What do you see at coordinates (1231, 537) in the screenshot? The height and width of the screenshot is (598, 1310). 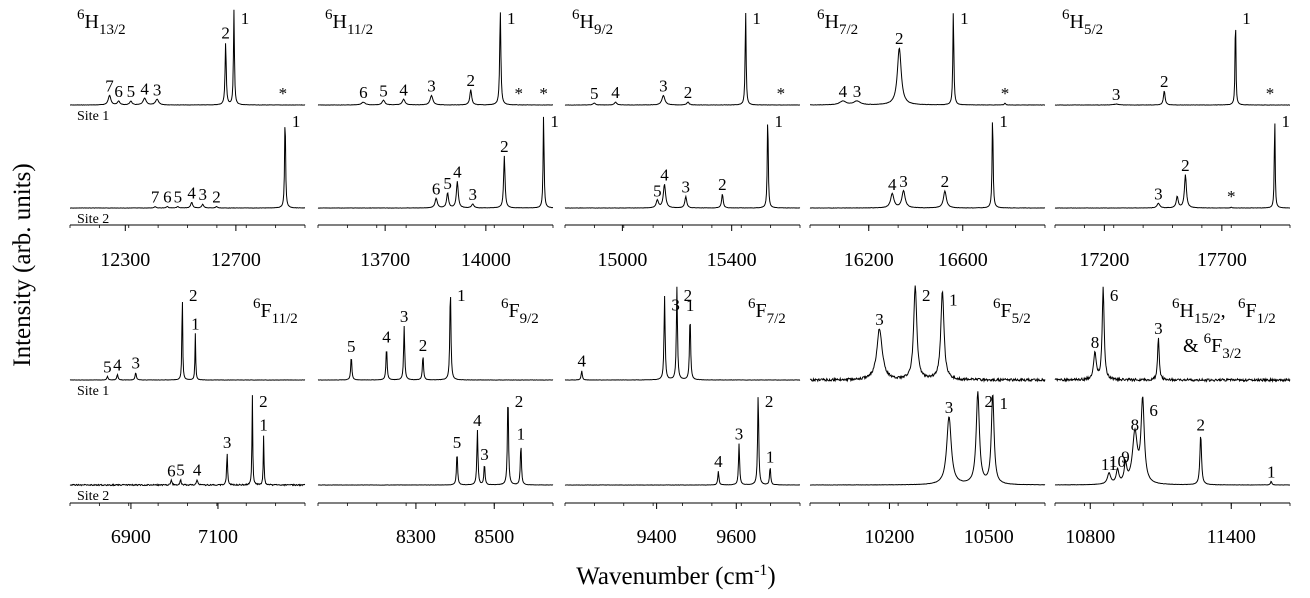 I see `x-tick-label: 11400` at bounding box center [1231, 537].